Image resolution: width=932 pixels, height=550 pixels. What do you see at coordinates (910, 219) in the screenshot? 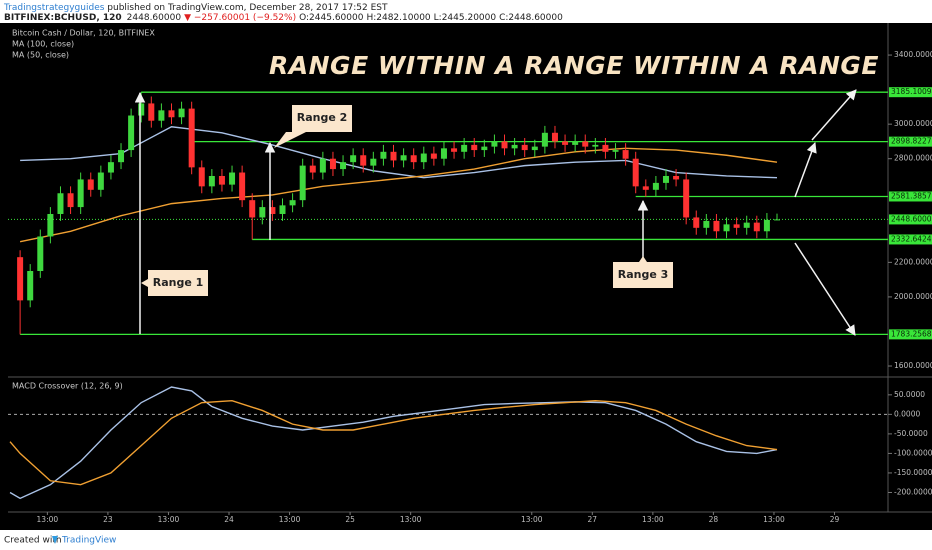
I see `last-price-tag` at bounding box center [910, 219].